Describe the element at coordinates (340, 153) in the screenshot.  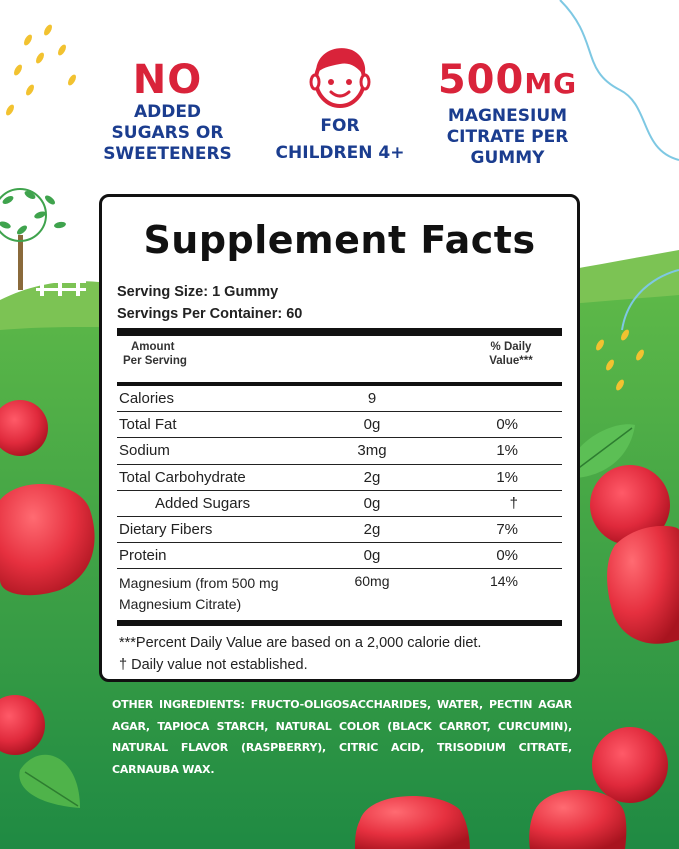
I see `claim-line: CHILDREN 4+` at that location.